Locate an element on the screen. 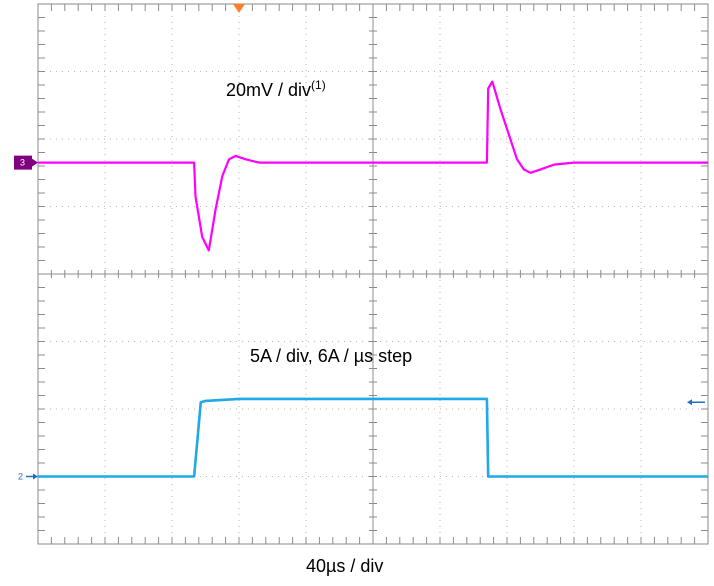 This screenshot has height=586, width=714. voltage-scale-footnote: (1) is located at coordinates (318, 85).